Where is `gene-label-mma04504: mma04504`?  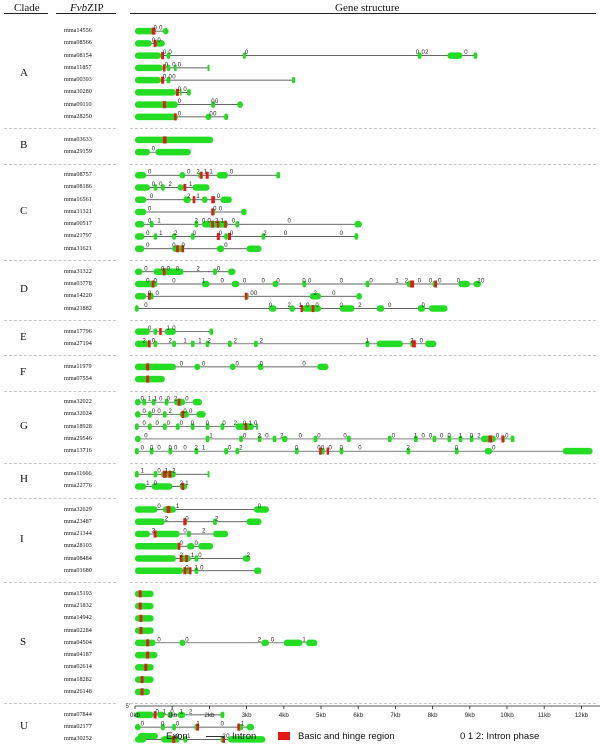
gene-label-mma04504: mma04504 is located at coordinates (78, 642).